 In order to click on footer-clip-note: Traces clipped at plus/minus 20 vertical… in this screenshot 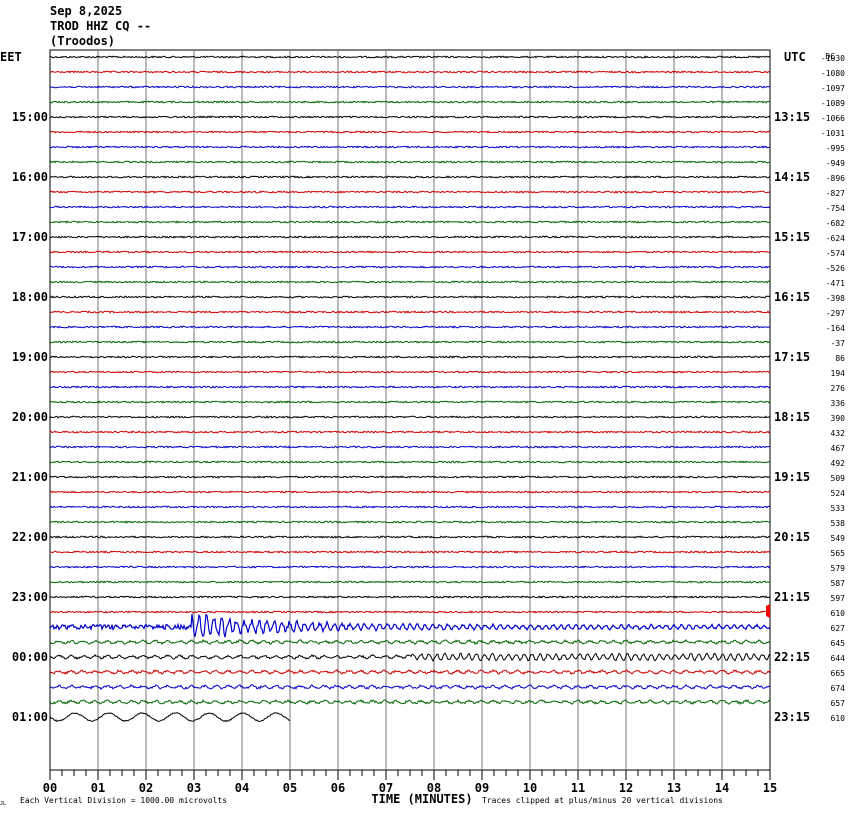, I will do `click(602, 800)`.